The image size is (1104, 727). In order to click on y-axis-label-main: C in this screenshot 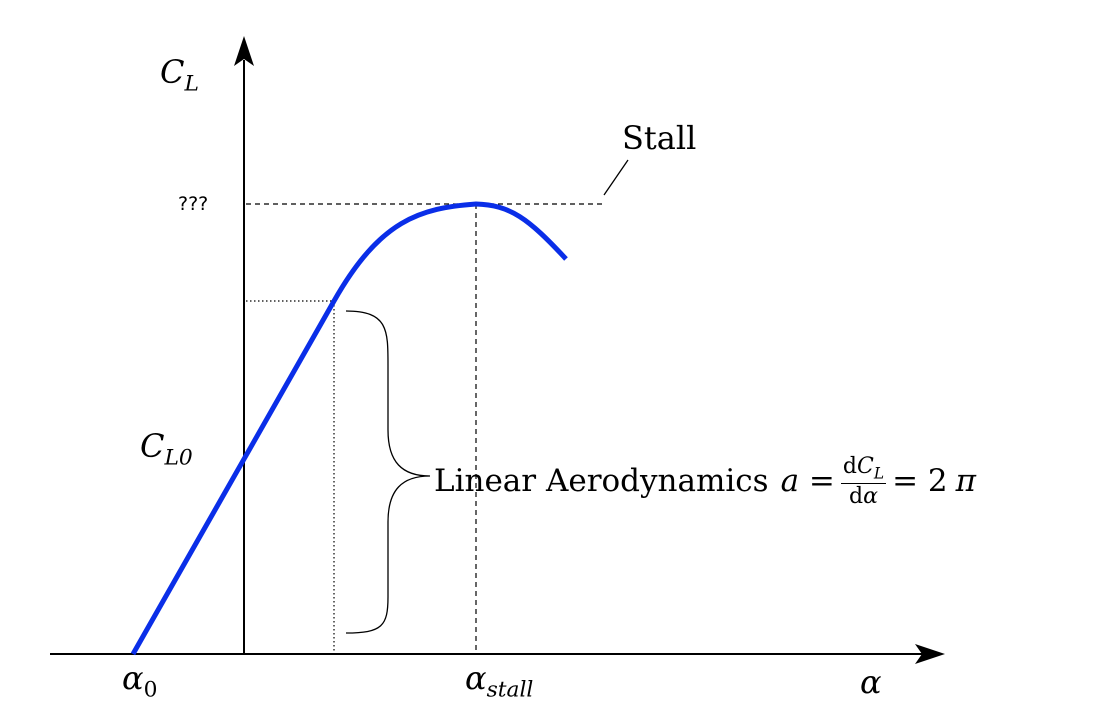, I will do `click(172, 72)`.